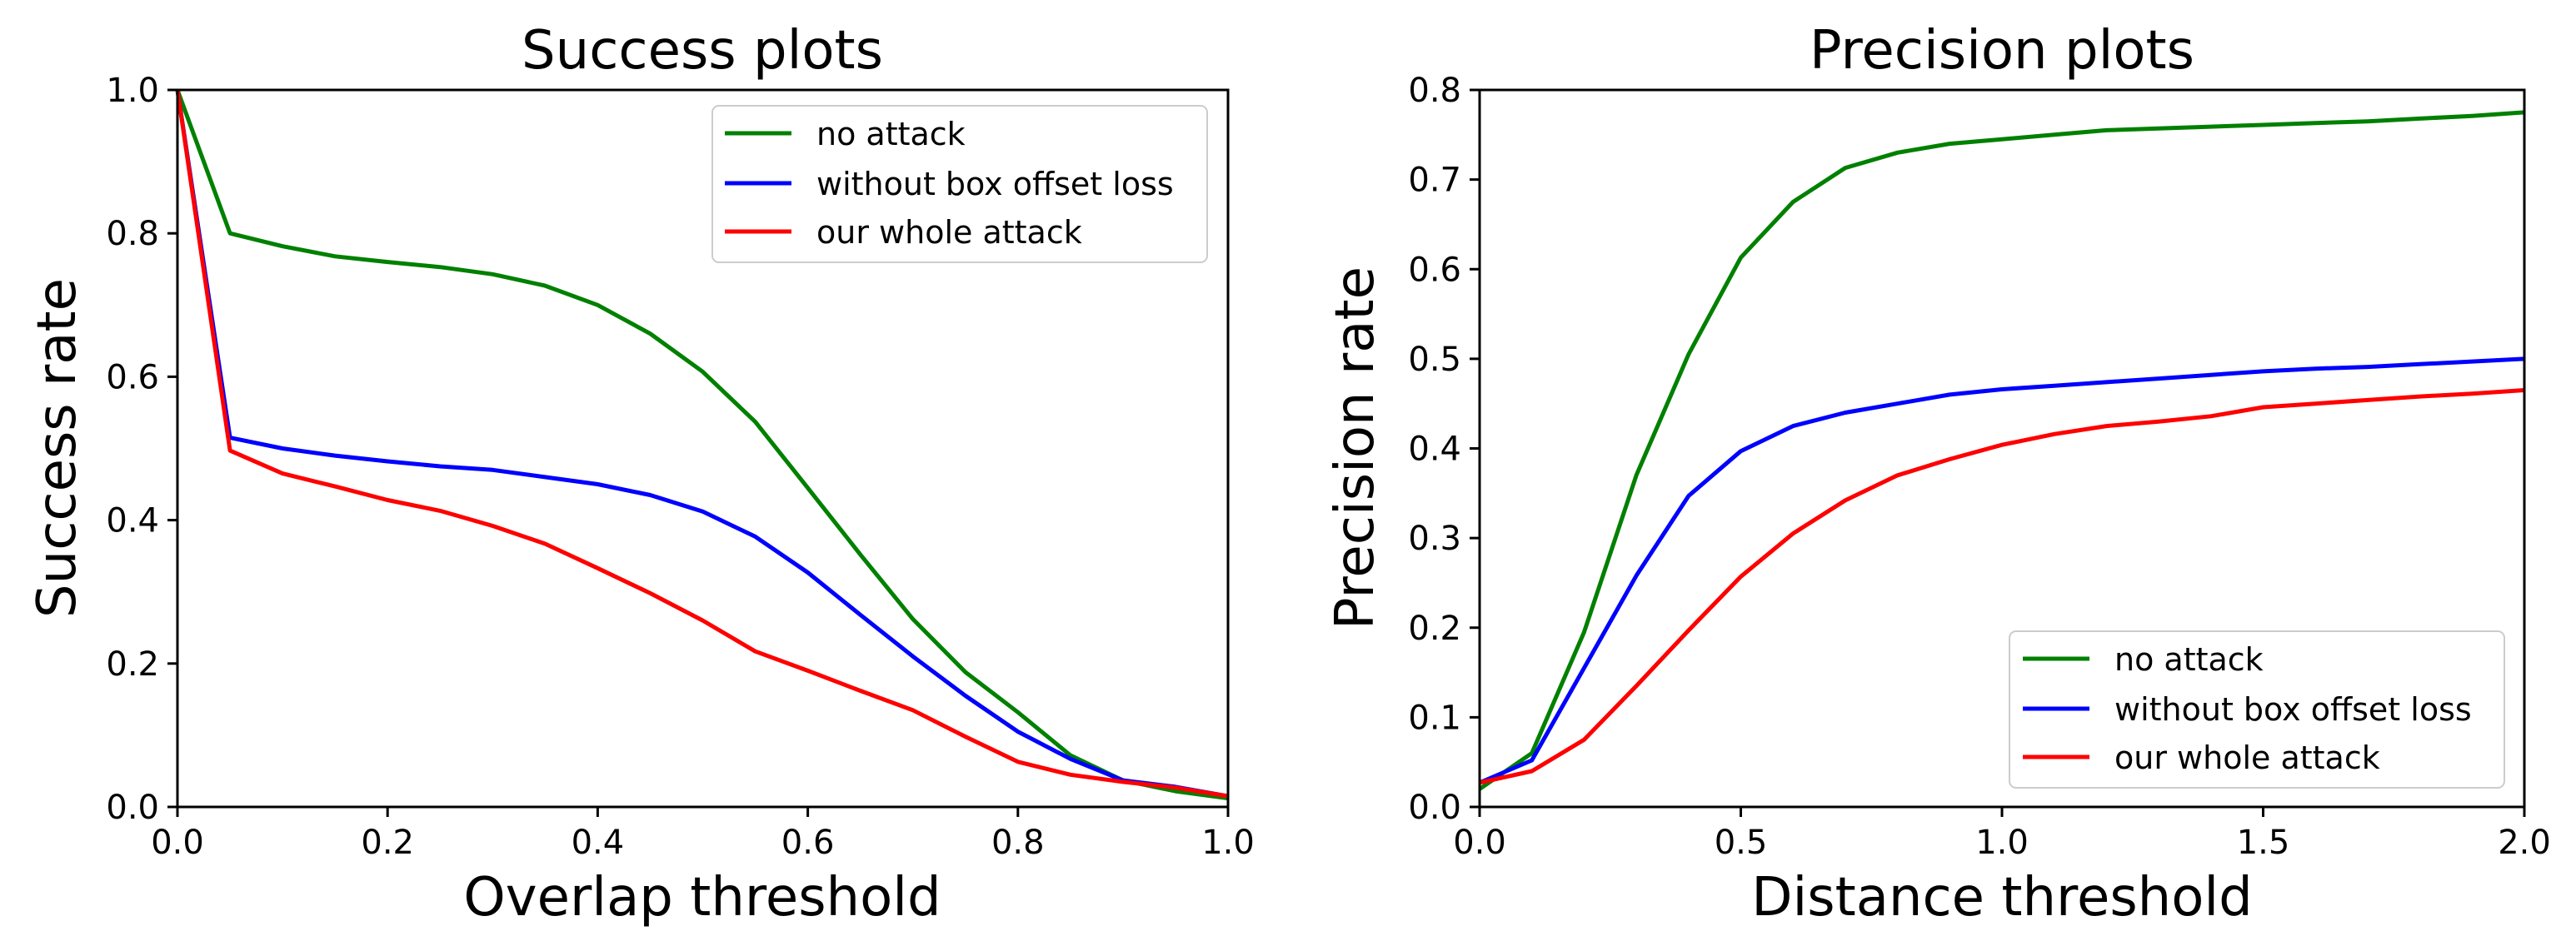 This screenshot has height=951, width=2576. I want to click on x-tick-label: 0.8, so click(1018, 843).